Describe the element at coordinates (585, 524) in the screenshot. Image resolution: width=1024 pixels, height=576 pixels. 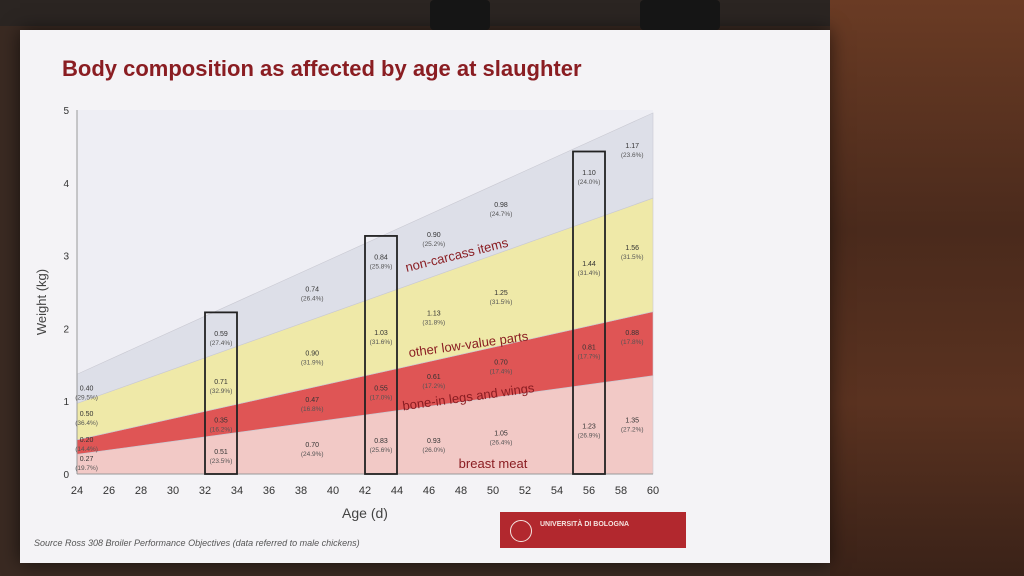
I see `logo-text: UNIVERSITÀ DI BOLOGNA` at that location.